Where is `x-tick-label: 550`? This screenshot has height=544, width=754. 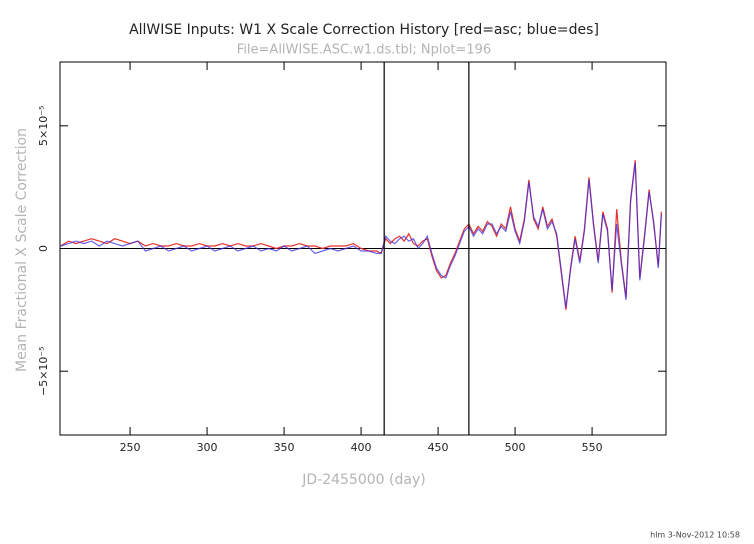
x-tick-label: 550 is located at coordinates (592, 447).